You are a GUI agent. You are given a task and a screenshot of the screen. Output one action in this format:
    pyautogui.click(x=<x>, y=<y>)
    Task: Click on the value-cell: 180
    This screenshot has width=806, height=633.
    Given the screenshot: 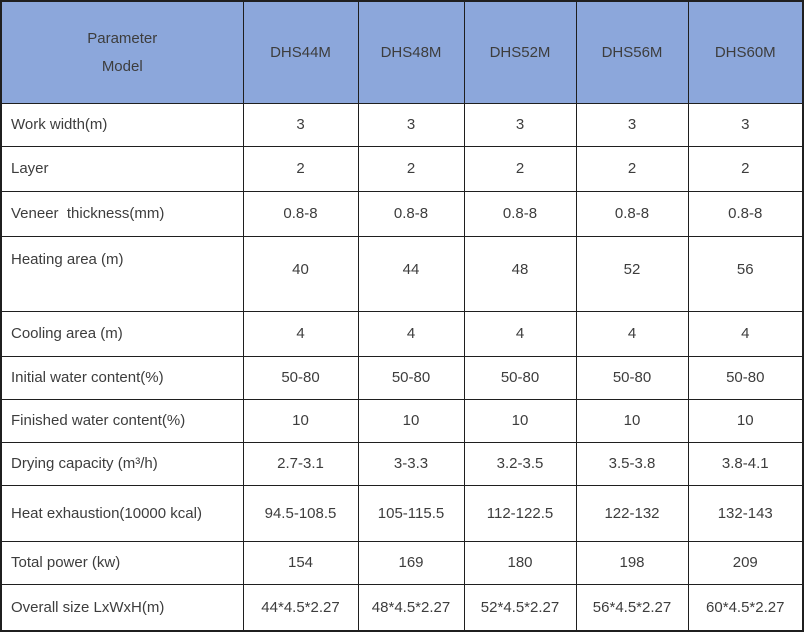 What is the action you would take?
    pyautogui.click(x=520, y=562)
    